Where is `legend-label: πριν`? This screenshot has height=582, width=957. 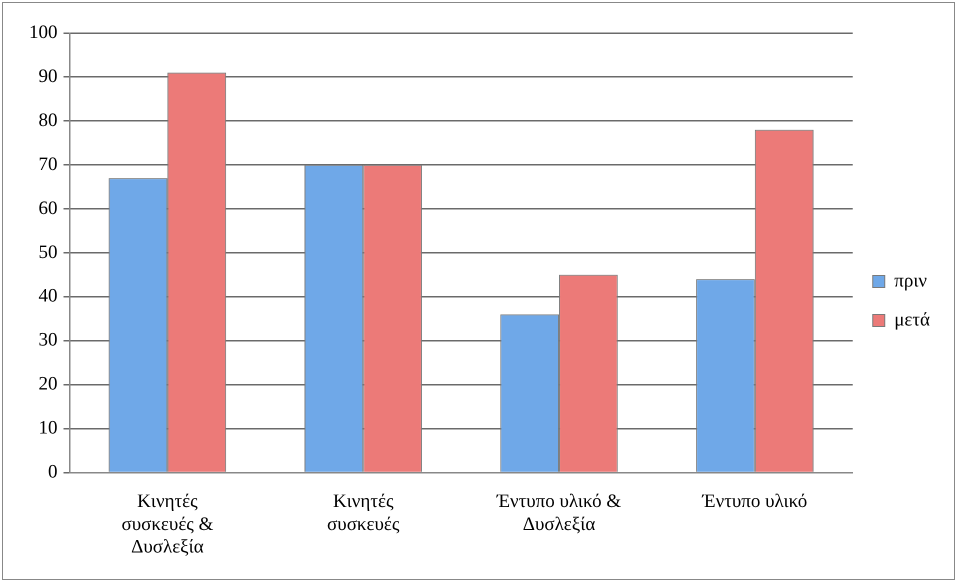 legend-label: πριν is located at coordinates (911, 281).